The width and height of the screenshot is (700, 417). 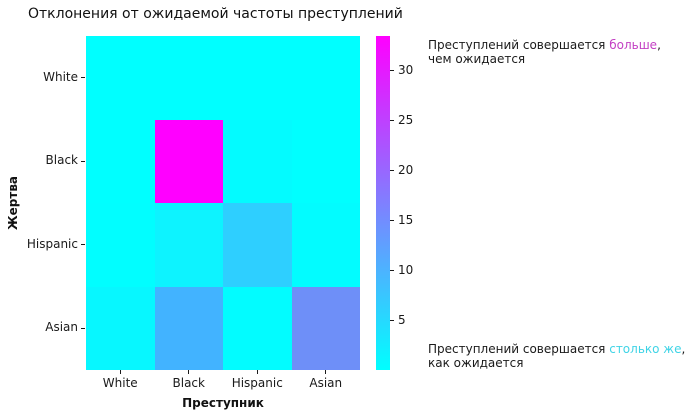 What do you see at coordinates (61, 160) in the screenshot?
I see `y-tick-label: Black` at bounding box center [61, 160].